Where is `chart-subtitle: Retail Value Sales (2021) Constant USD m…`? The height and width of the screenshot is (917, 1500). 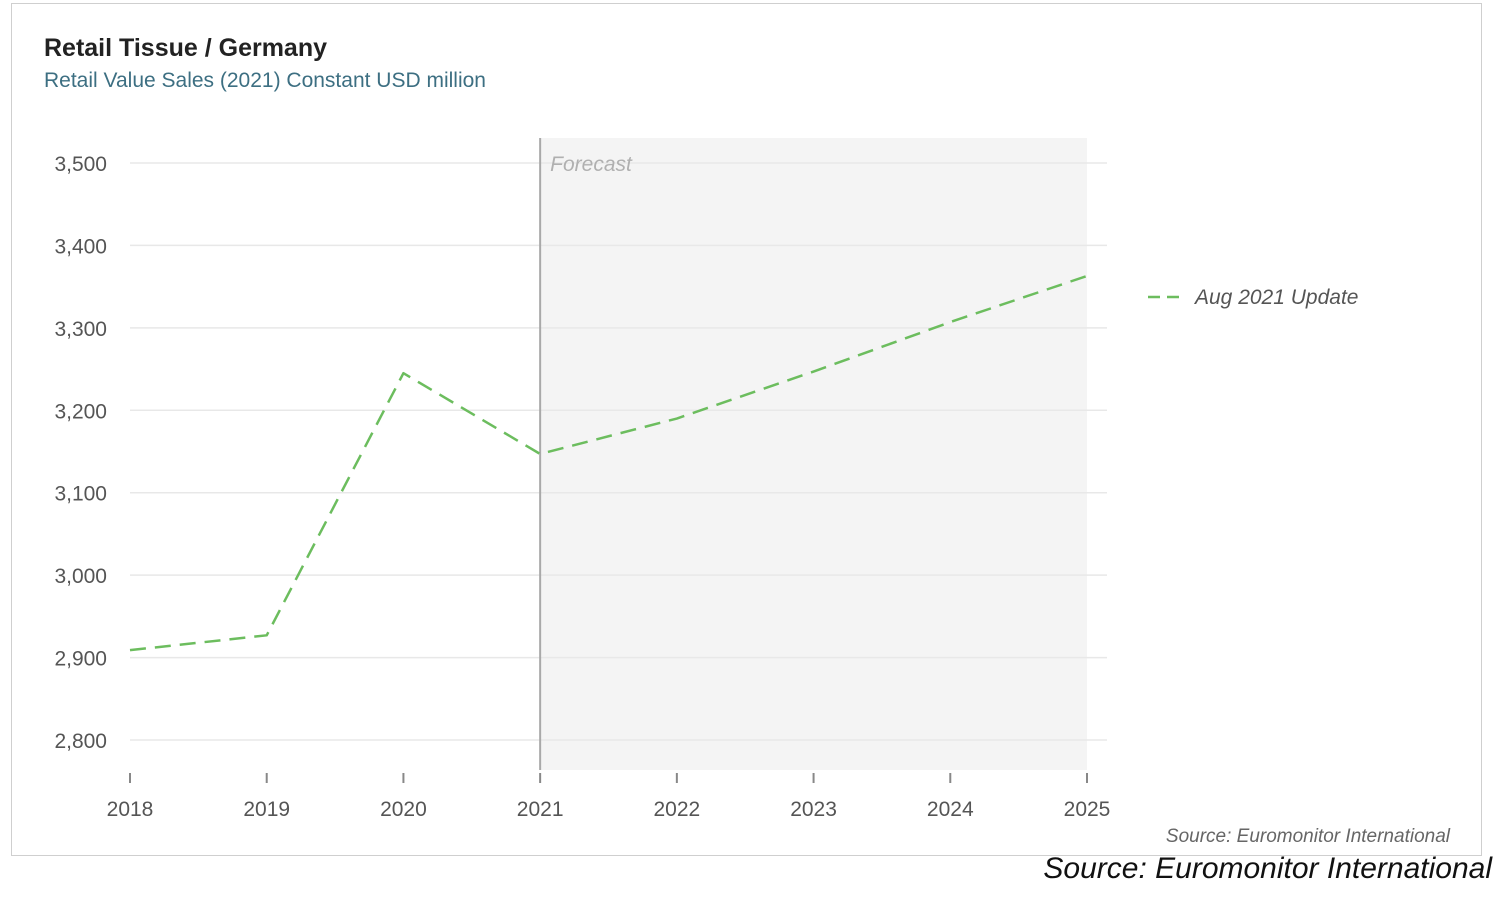
chart-subtitle: Retail Value Sales (2021) Constant USD m… is located at coordinates (265, 80).